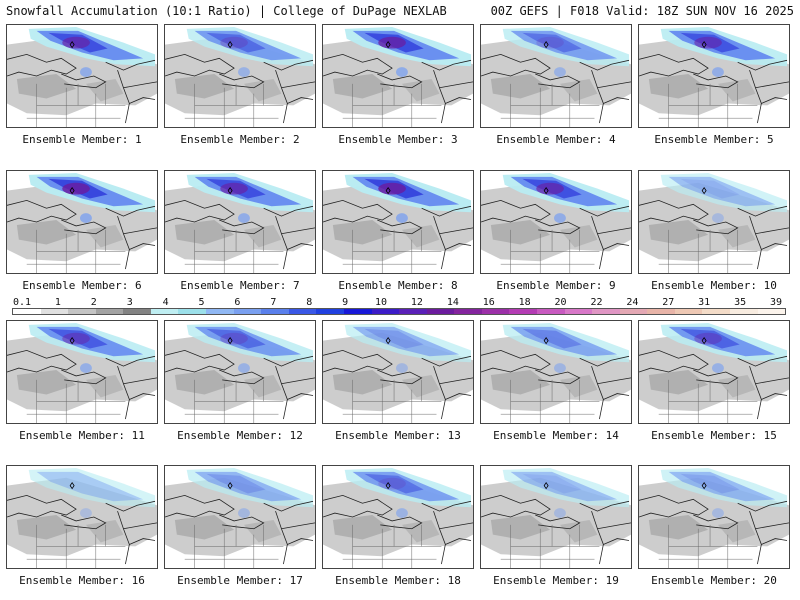 This screenshot has width=800, height=600. Describe the element at coordinates (398, 435) in the screenshot. I see `ensemble-member-label: Ensemble Member: 13` at that location.